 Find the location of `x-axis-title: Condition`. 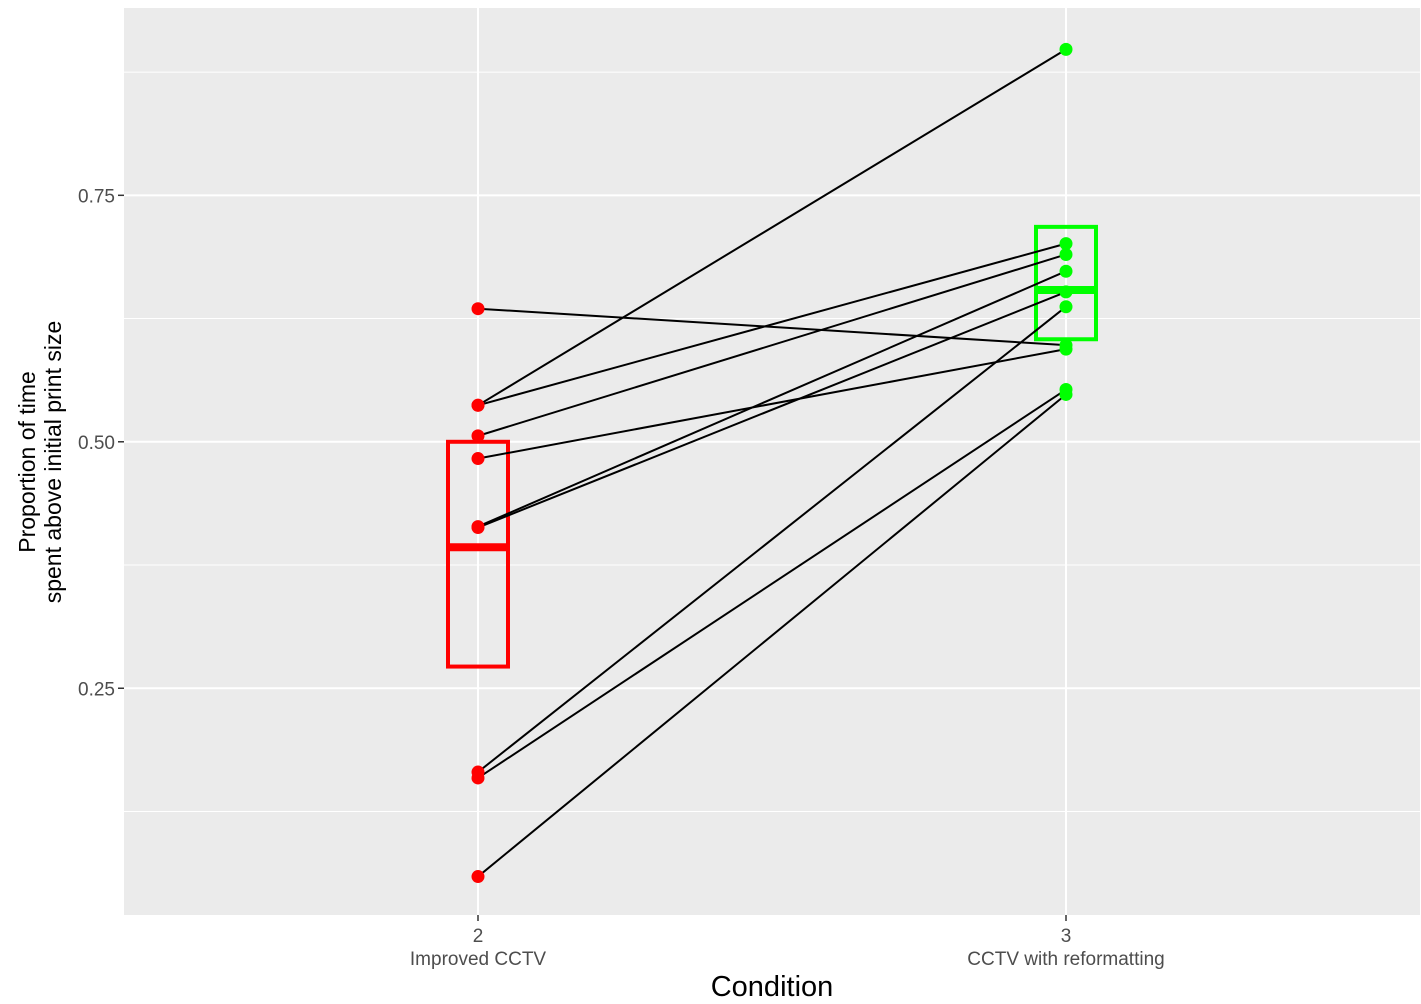

x-axis-title: Condition is located at coordinates (772, 987).